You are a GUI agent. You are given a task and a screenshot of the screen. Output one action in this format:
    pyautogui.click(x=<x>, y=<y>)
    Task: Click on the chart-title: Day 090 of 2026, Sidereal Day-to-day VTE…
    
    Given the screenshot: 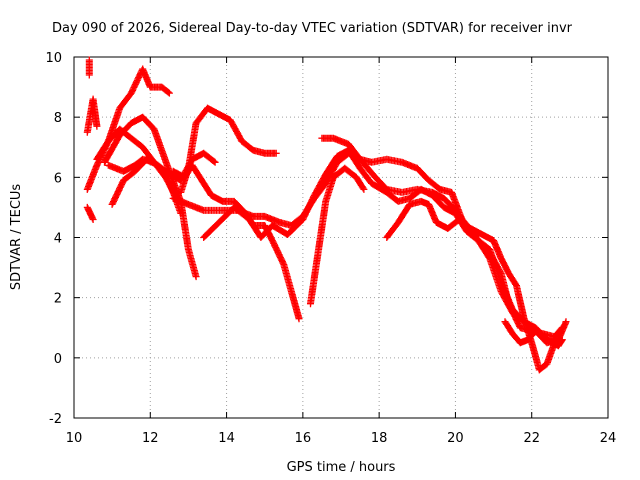 What is the action you would take?
    pyautogui.click(x=312, y=28)
    